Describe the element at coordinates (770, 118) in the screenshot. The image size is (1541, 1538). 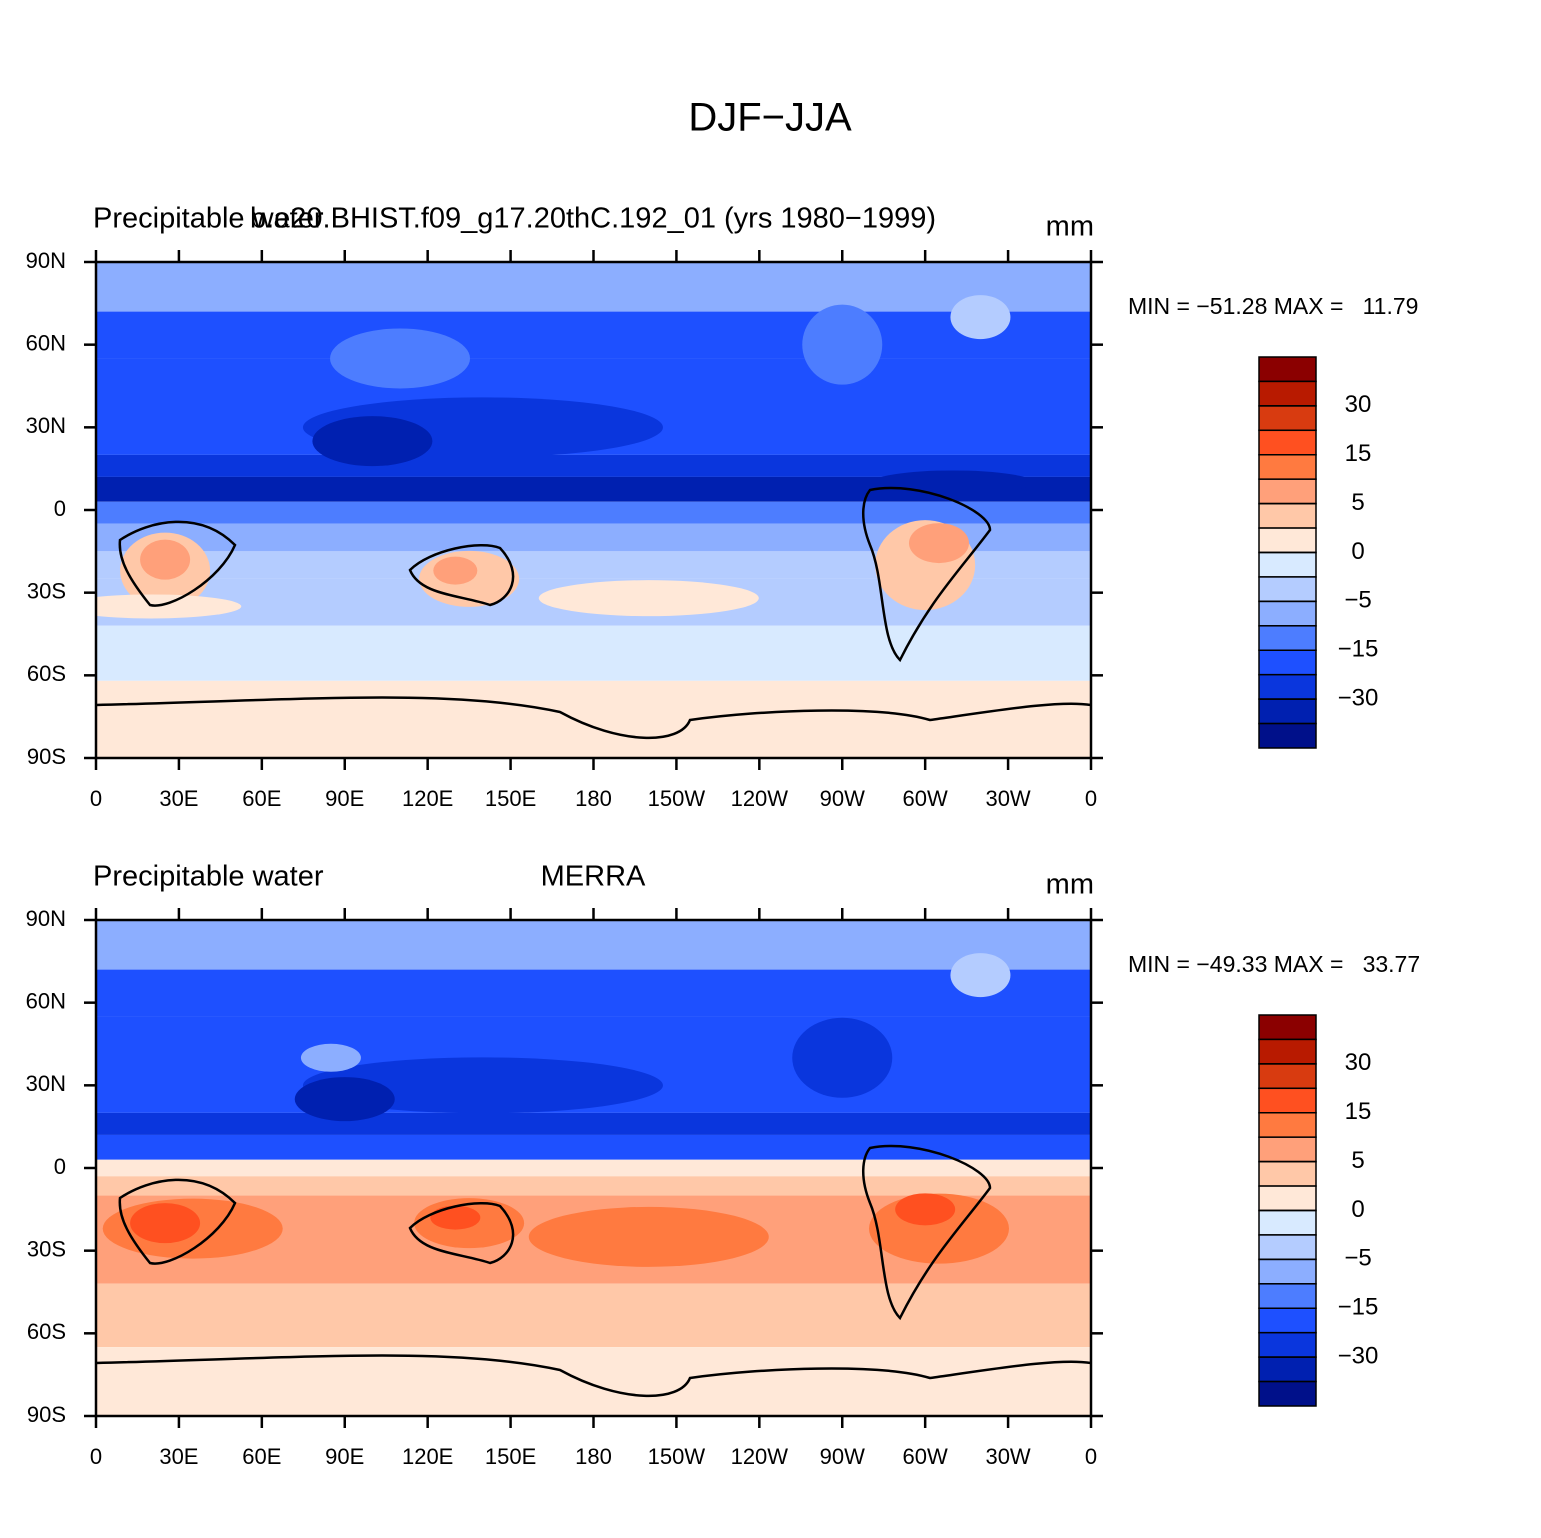
I see `figure-title: DJF−JJA` at that location.